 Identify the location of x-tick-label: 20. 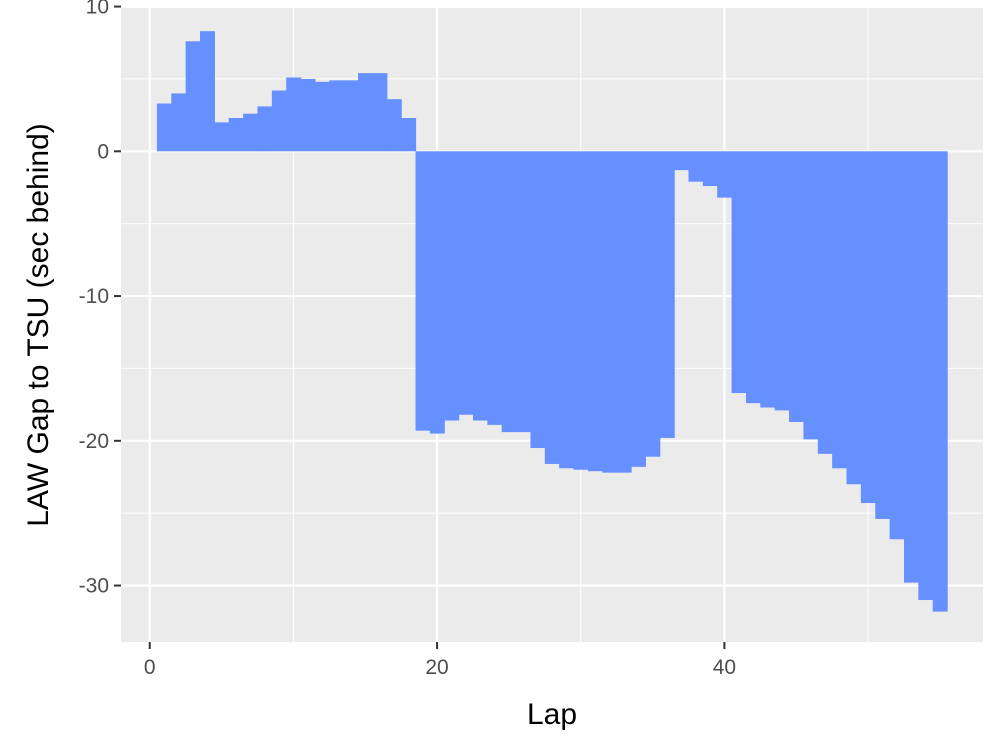
(436, 667).